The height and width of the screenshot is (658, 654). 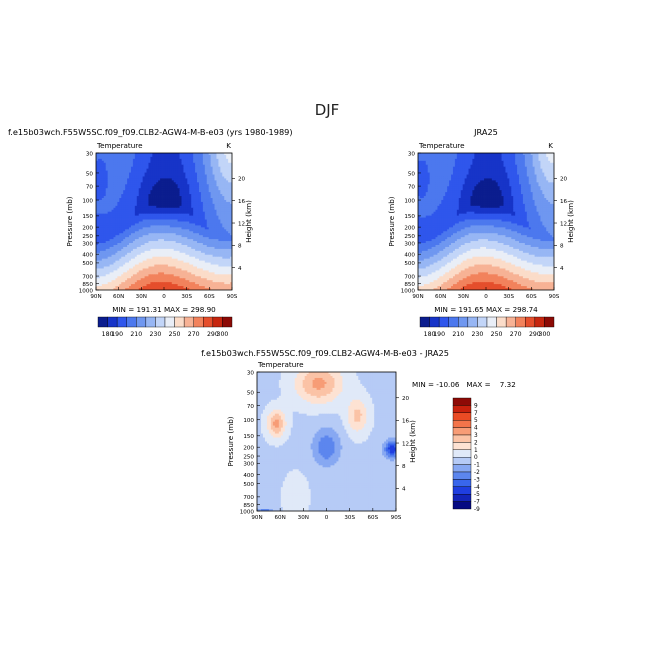 I want to click on x-tick-label: 60N, so click(x=118, y=297).